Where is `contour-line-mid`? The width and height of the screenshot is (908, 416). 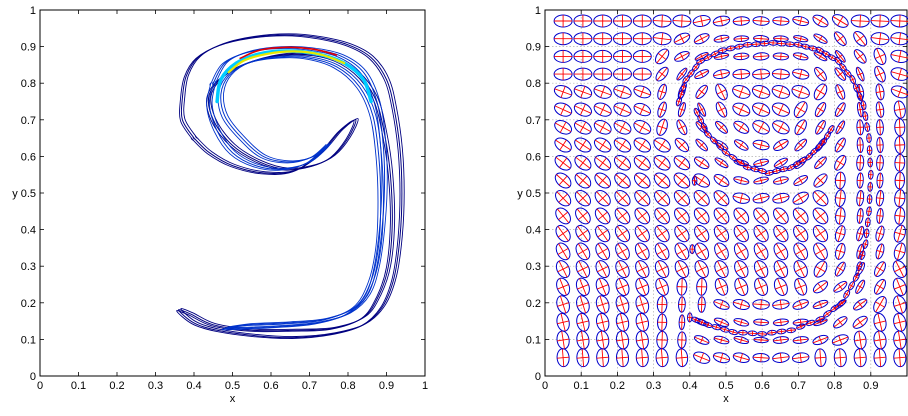 contour-line-mid is located at coordinates (299, 187).